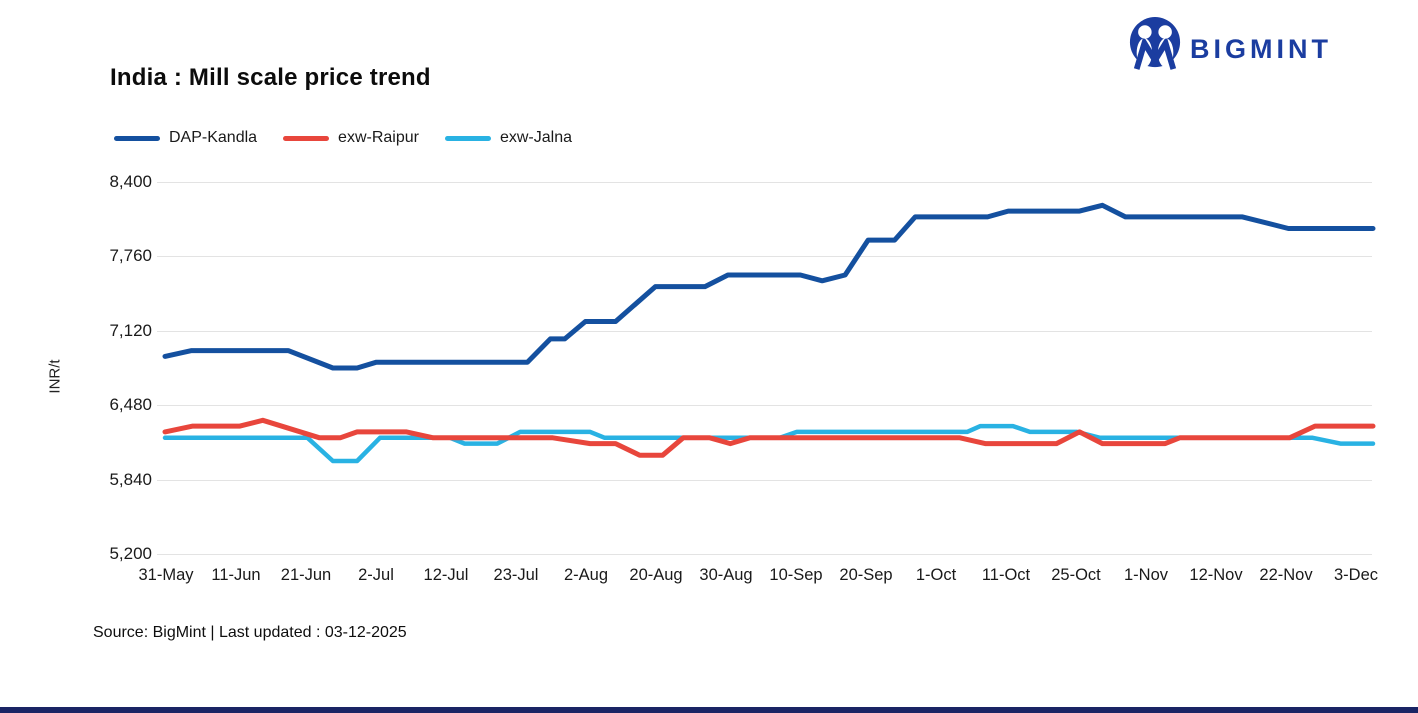 The image size is (1418, 713). I want to click on legend: DAP-Kandla exw-Raipur exw-Jalna, so click(343, 138).